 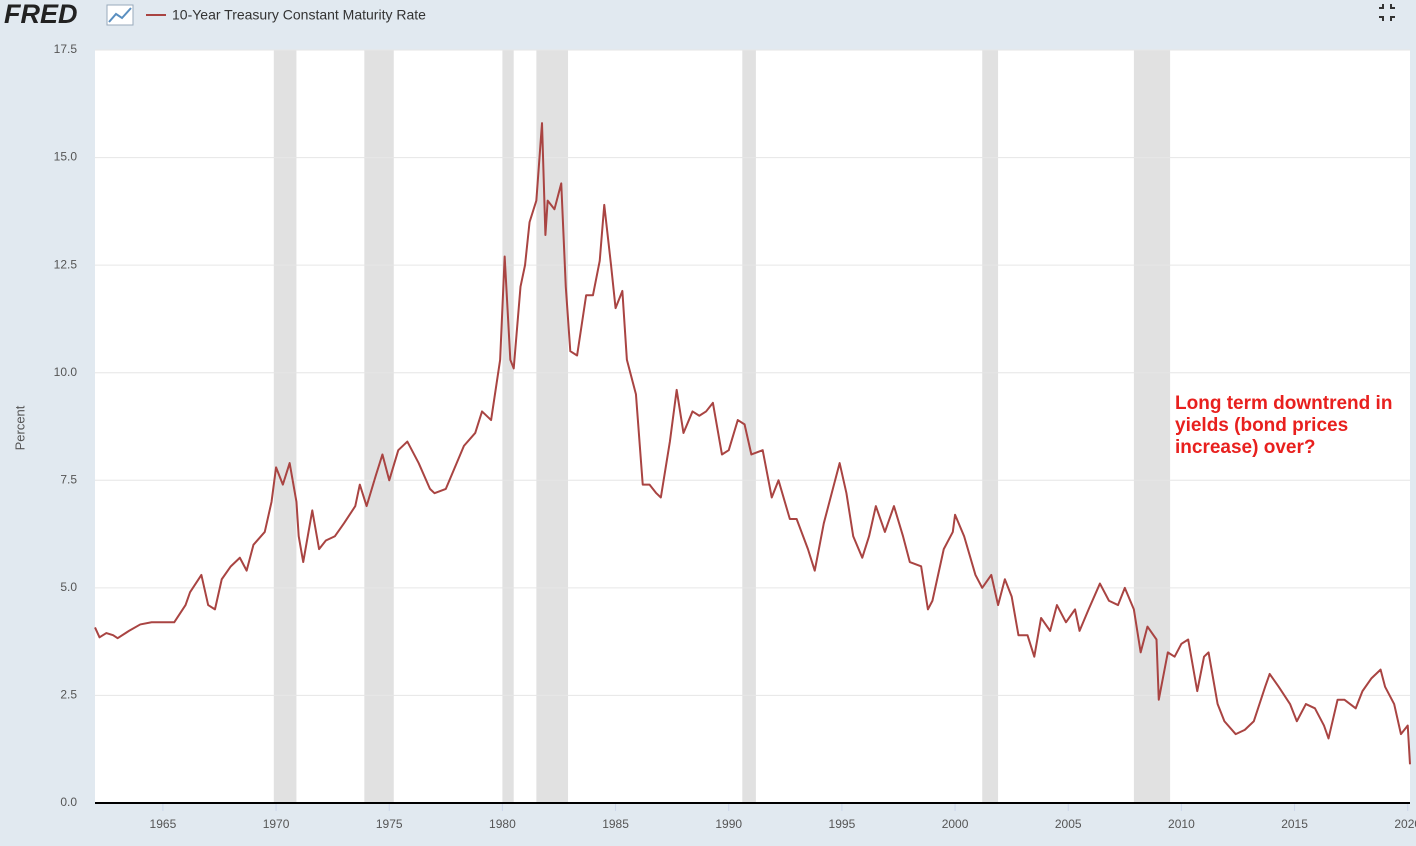 I want to click on x-tick-label: 1965, so click(x=163, y=824).